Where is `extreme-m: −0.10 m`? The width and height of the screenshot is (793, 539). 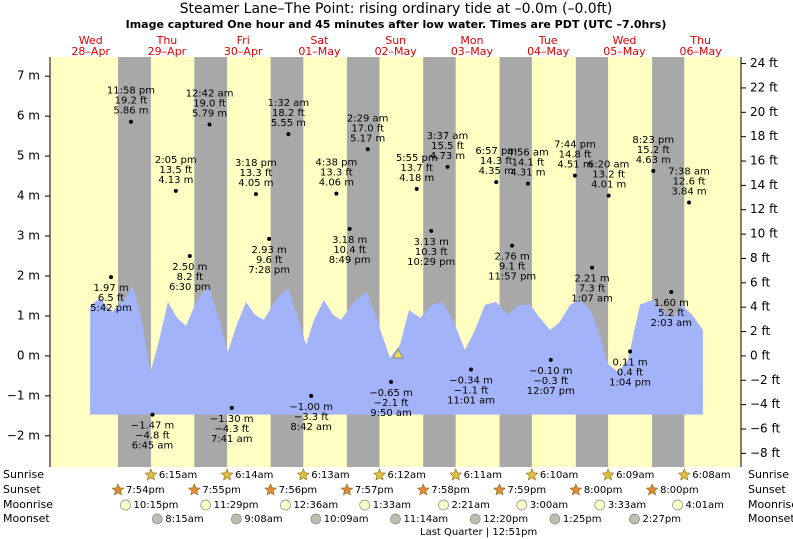 extreme-m: −0.10 m is located at coordinates (551, 371).